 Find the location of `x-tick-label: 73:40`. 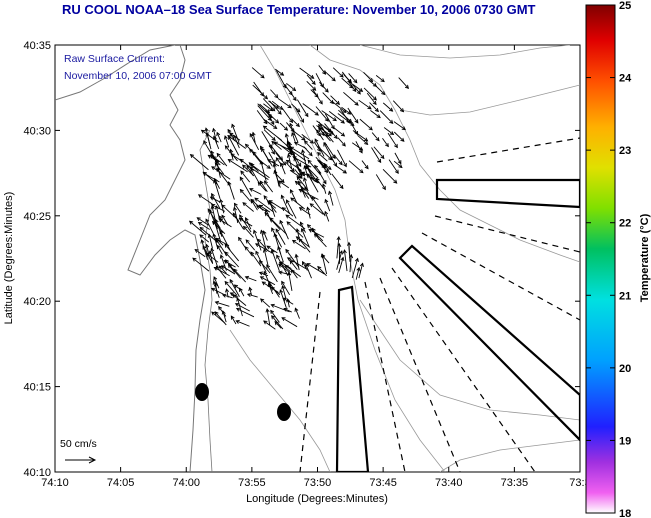

x-tick-label: 73:40 is located at coordinates (449, 483).